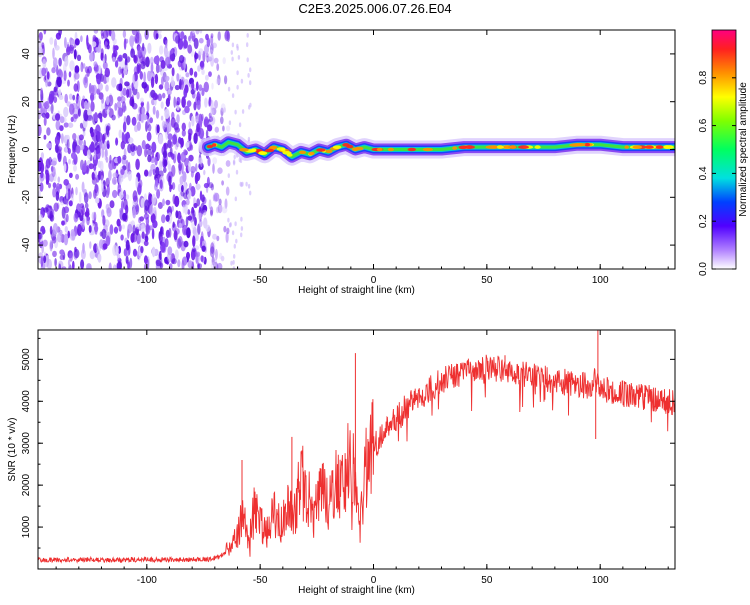 The height and width of the screenshot is (605, 750). What do you see at coordinates (26, 54) in the screenshot?
I see `y-tick-label: 40` at bounding box center [26, 54].